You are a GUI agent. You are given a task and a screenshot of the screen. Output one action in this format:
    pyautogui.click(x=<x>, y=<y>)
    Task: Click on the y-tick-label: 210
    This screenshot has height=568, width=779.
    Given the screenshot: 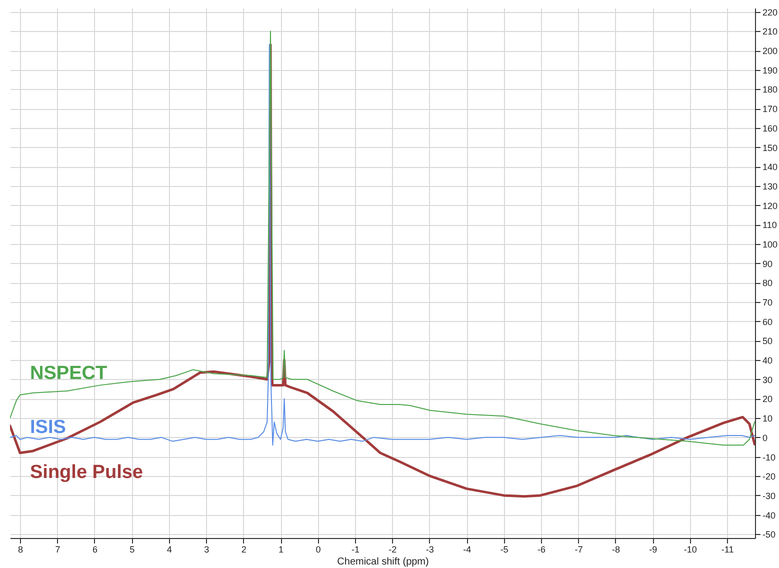 What is the action you would take?
    pyautogui.click(x=770, y=31)
    